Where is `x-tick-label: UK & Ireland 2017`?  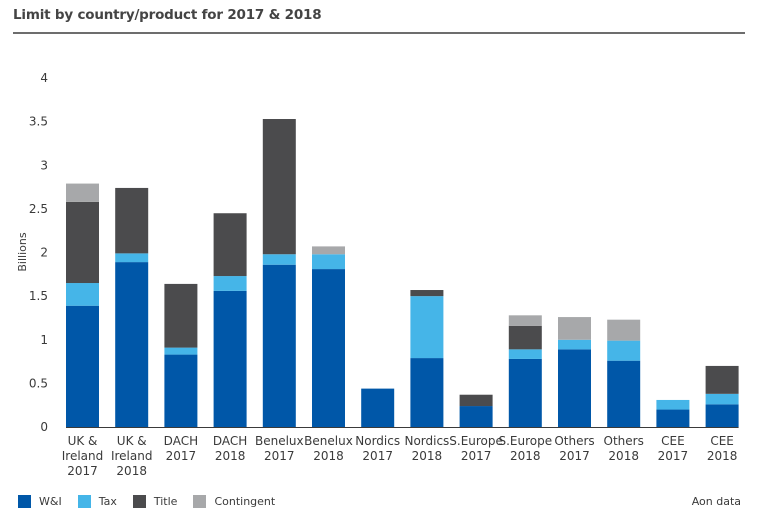
x-tick-label: UK & Ireland 2017 is located at coordinates (83, 456).